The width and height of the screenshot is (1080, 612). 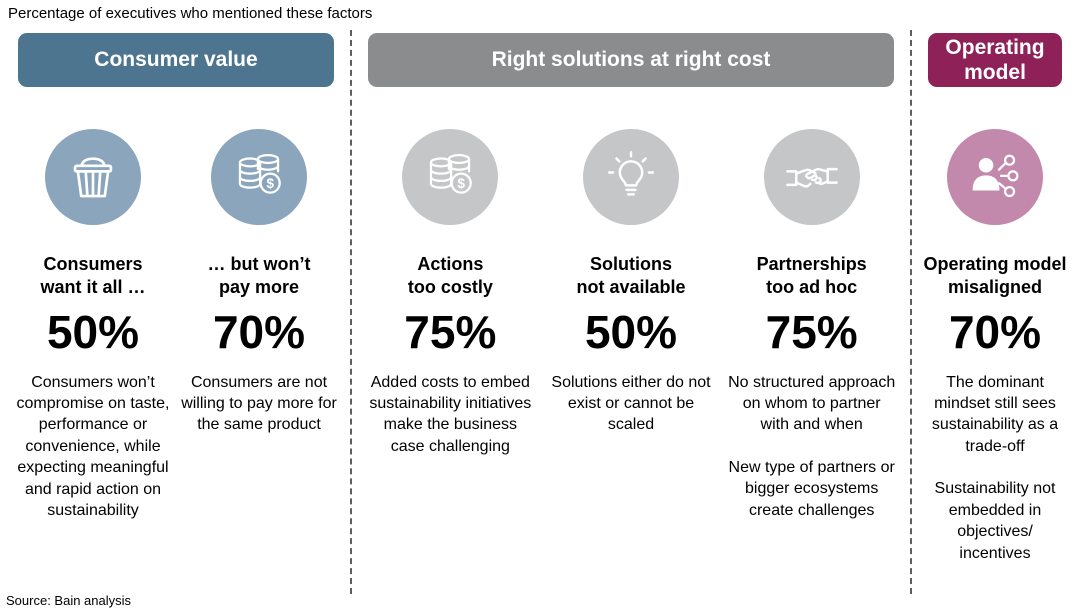 What do you see at coordinates (995, 60) in the screenshot?
I see `group-header-operating-model: Operating model` at bounding box center [995, 60].